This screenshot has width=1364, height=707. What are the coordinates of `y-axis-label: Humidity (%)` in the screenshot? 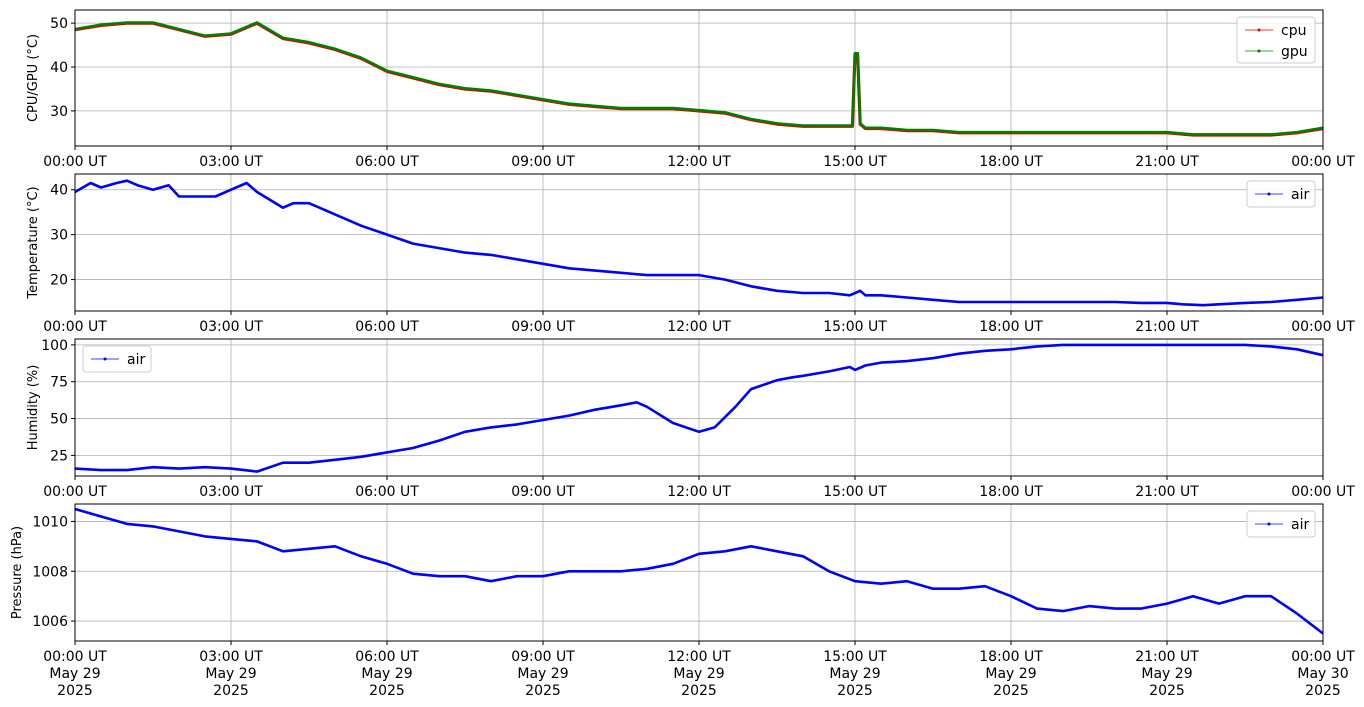 It's located at (33, 408).